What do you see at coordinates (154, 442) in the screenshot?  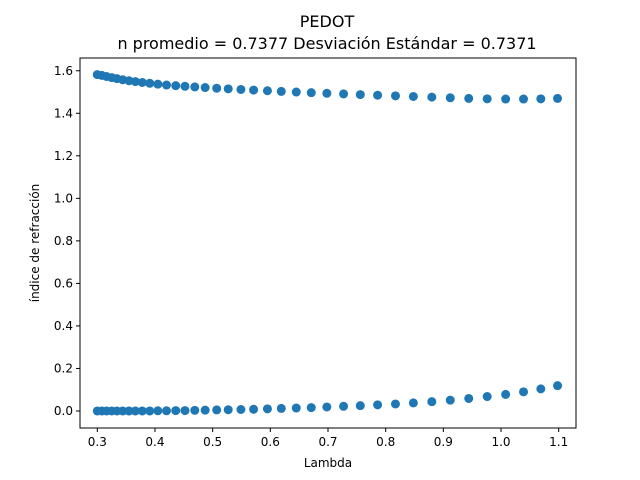 I see `x-tick-label: 0.4` at bounding box center [154, 442].